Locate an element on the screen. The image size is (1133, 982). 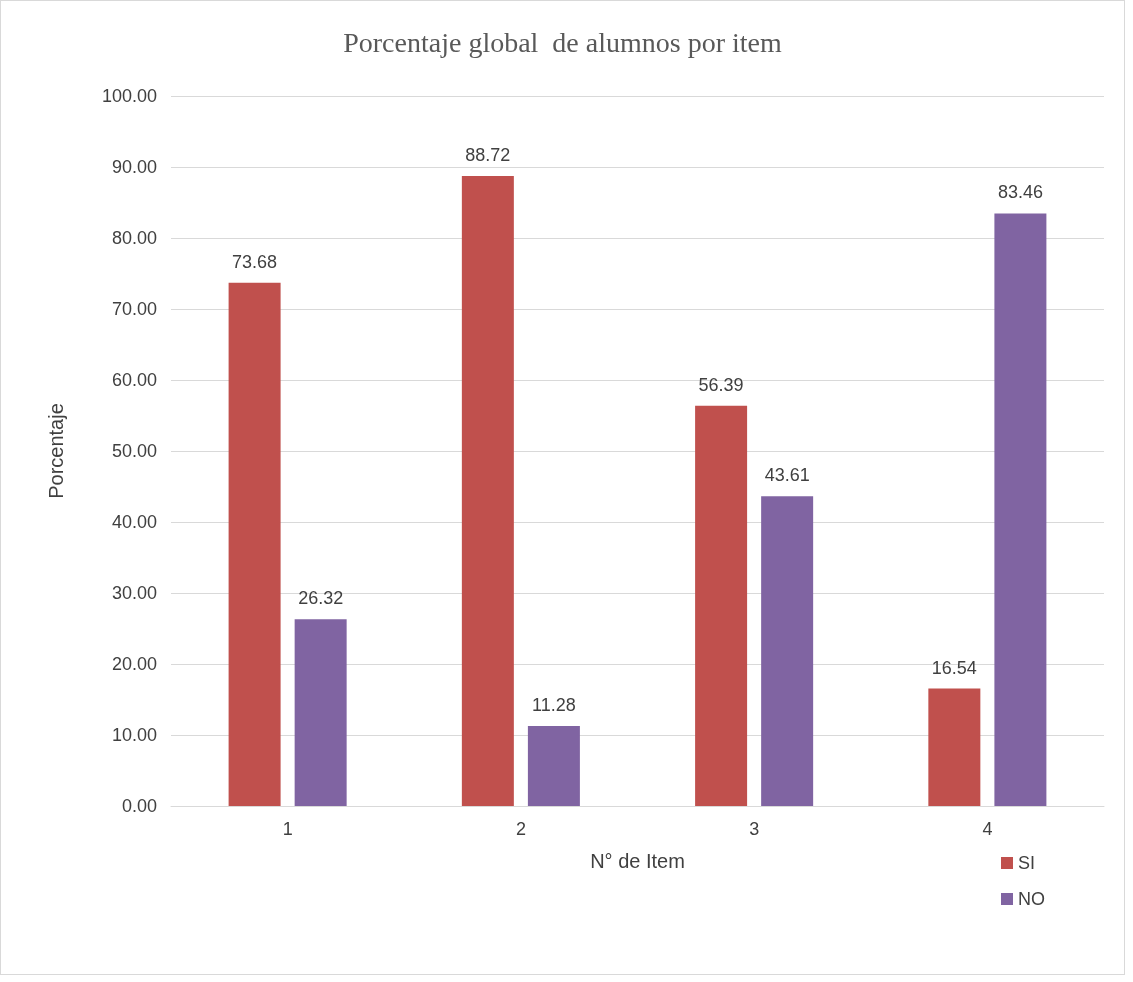
data-label: 88.72 is located at coordinates (488, 155).